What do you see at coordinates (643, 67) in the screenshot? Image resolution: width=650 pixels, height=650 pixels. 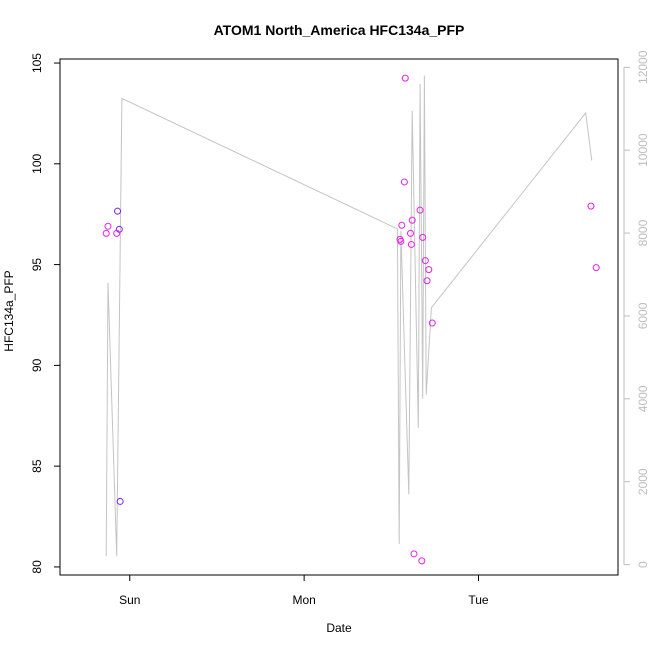 I see `right-tick-label: 12000` at bounding box center [643, 67].